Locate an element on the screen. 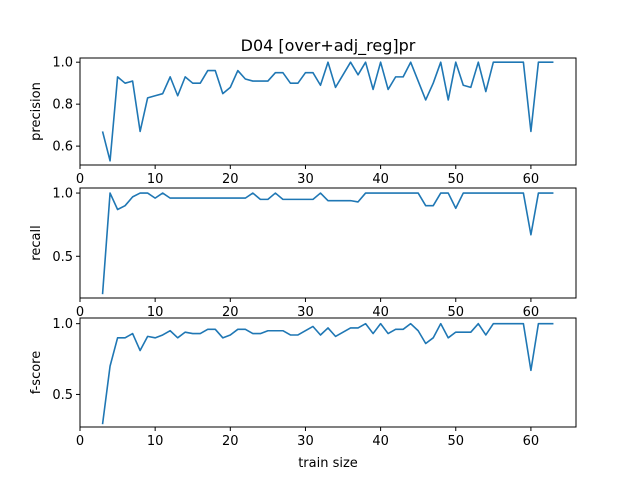 This screenshot has width=640, height=480. precision-series-line is located at coordinates (327, 111).